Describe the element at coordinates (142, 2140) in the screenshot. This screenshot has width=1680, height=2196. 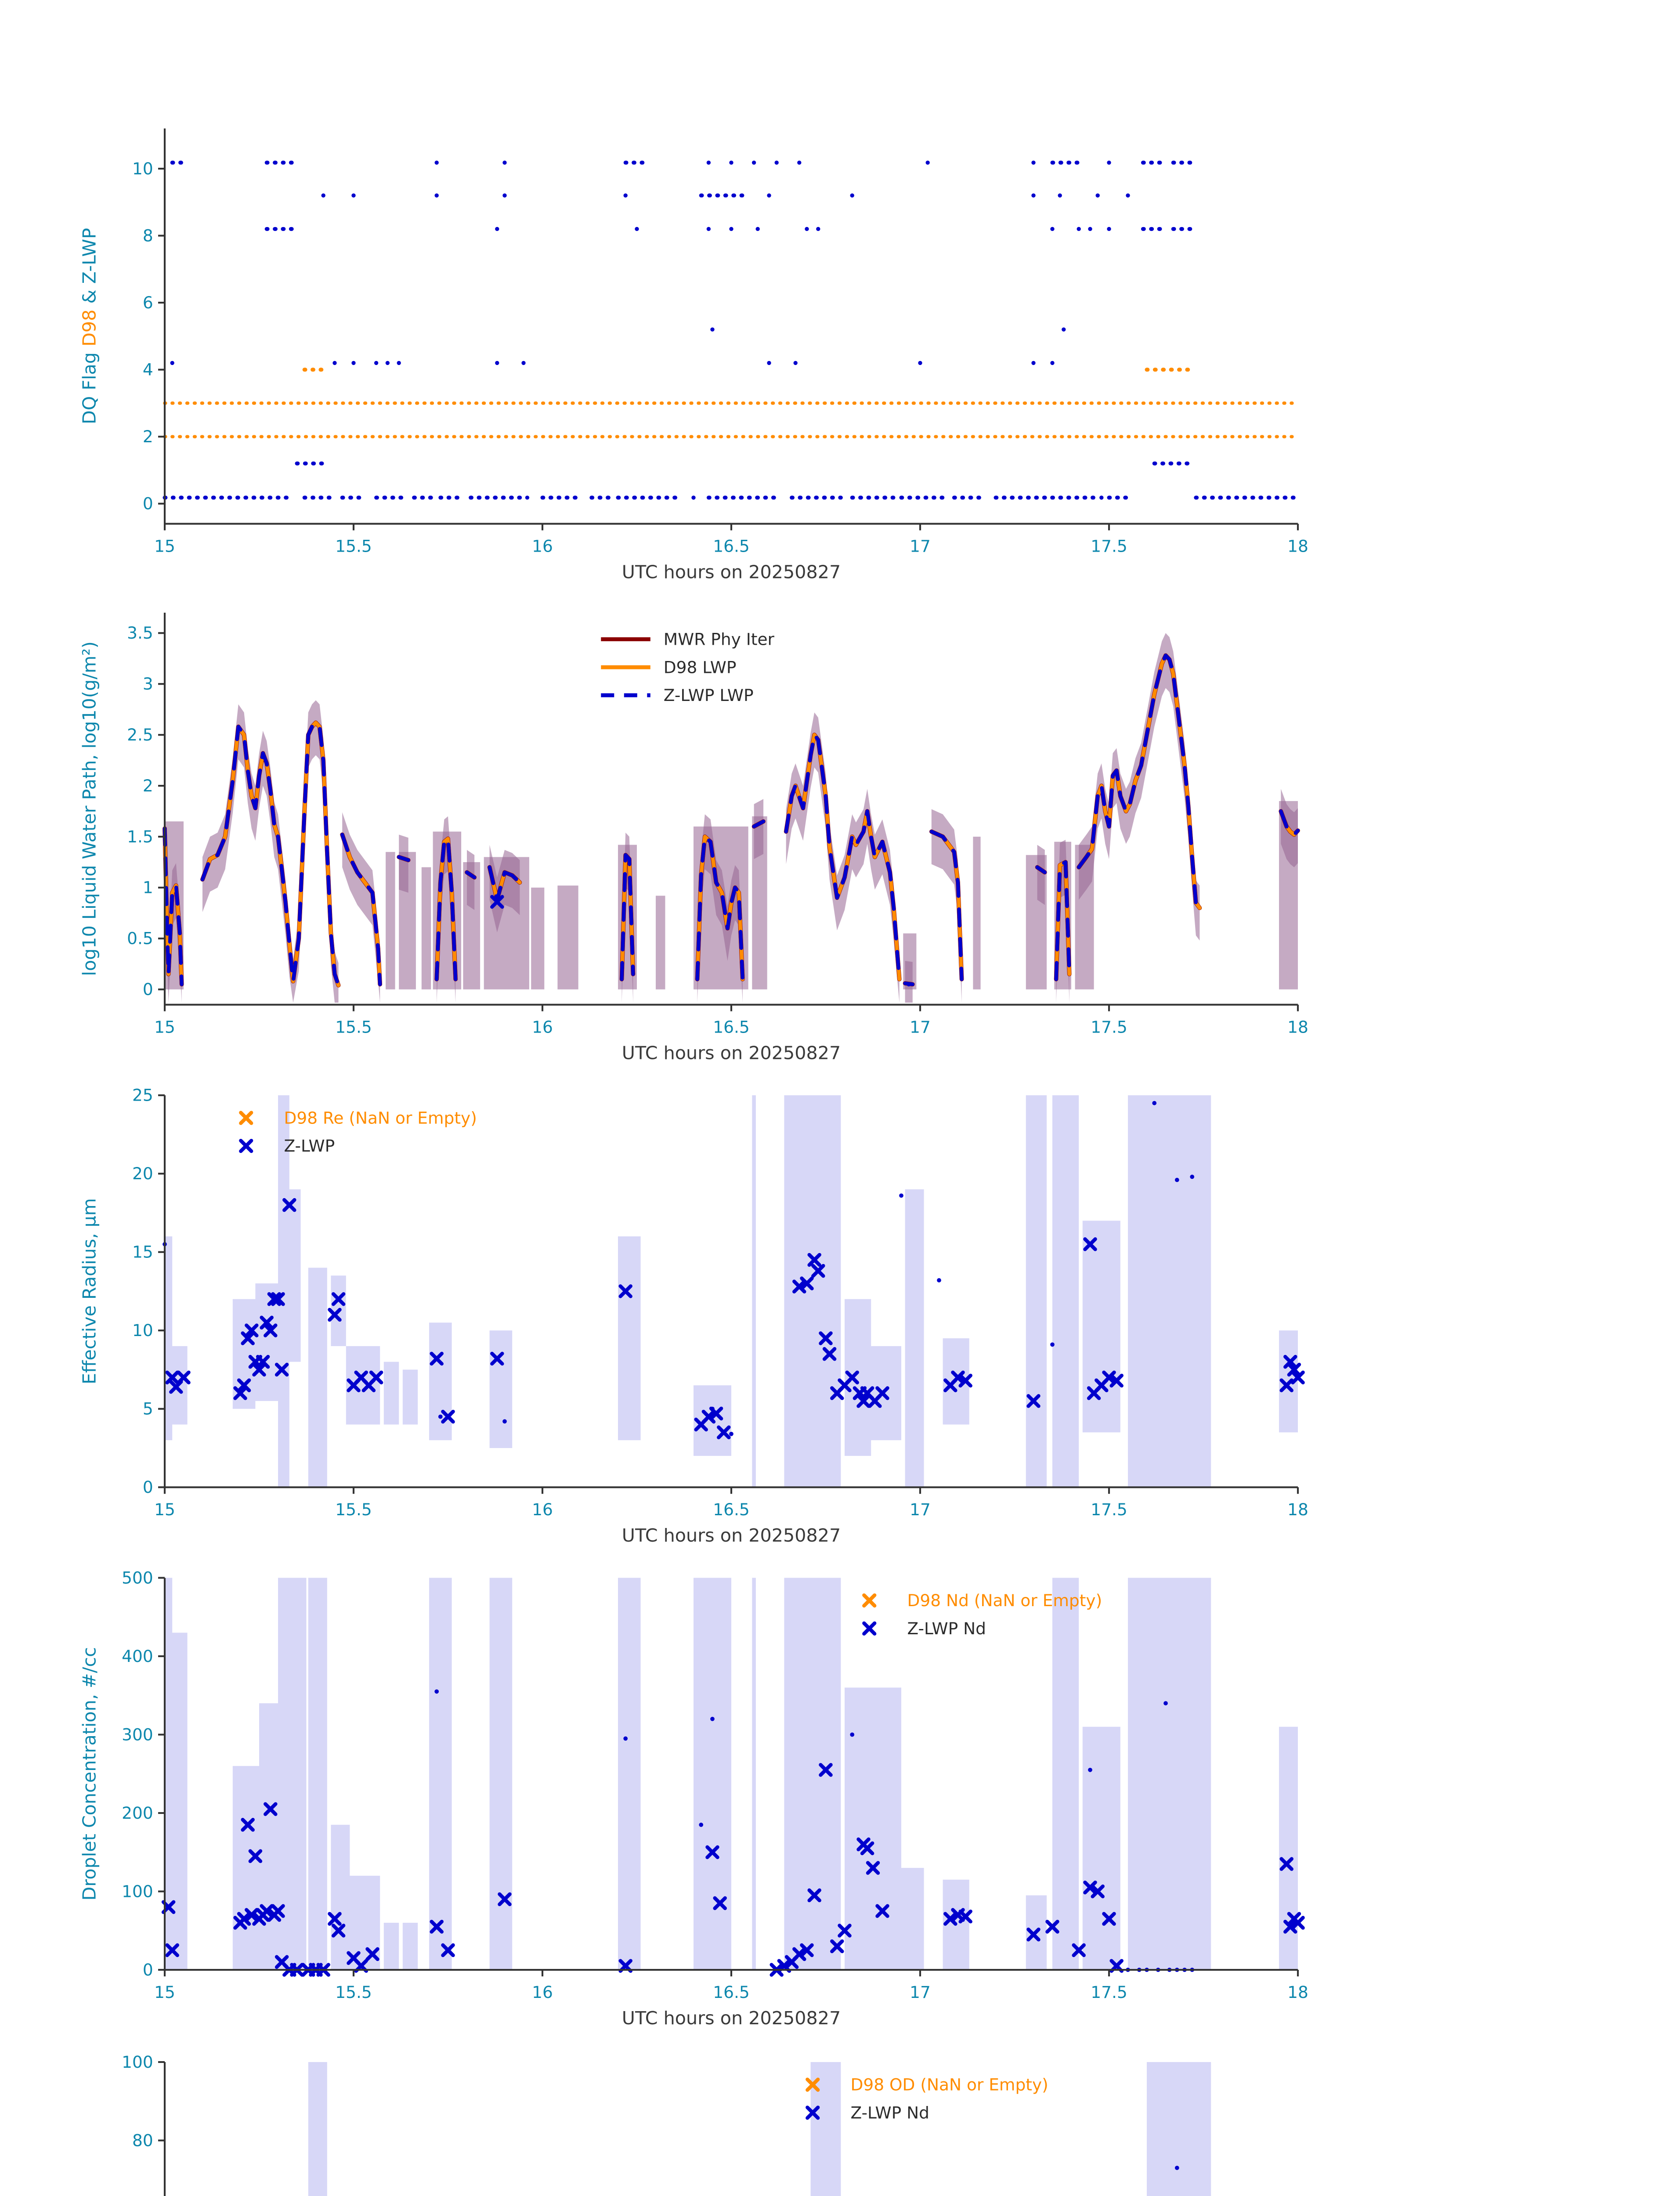
I see `y-tick-label: 80` at that location.